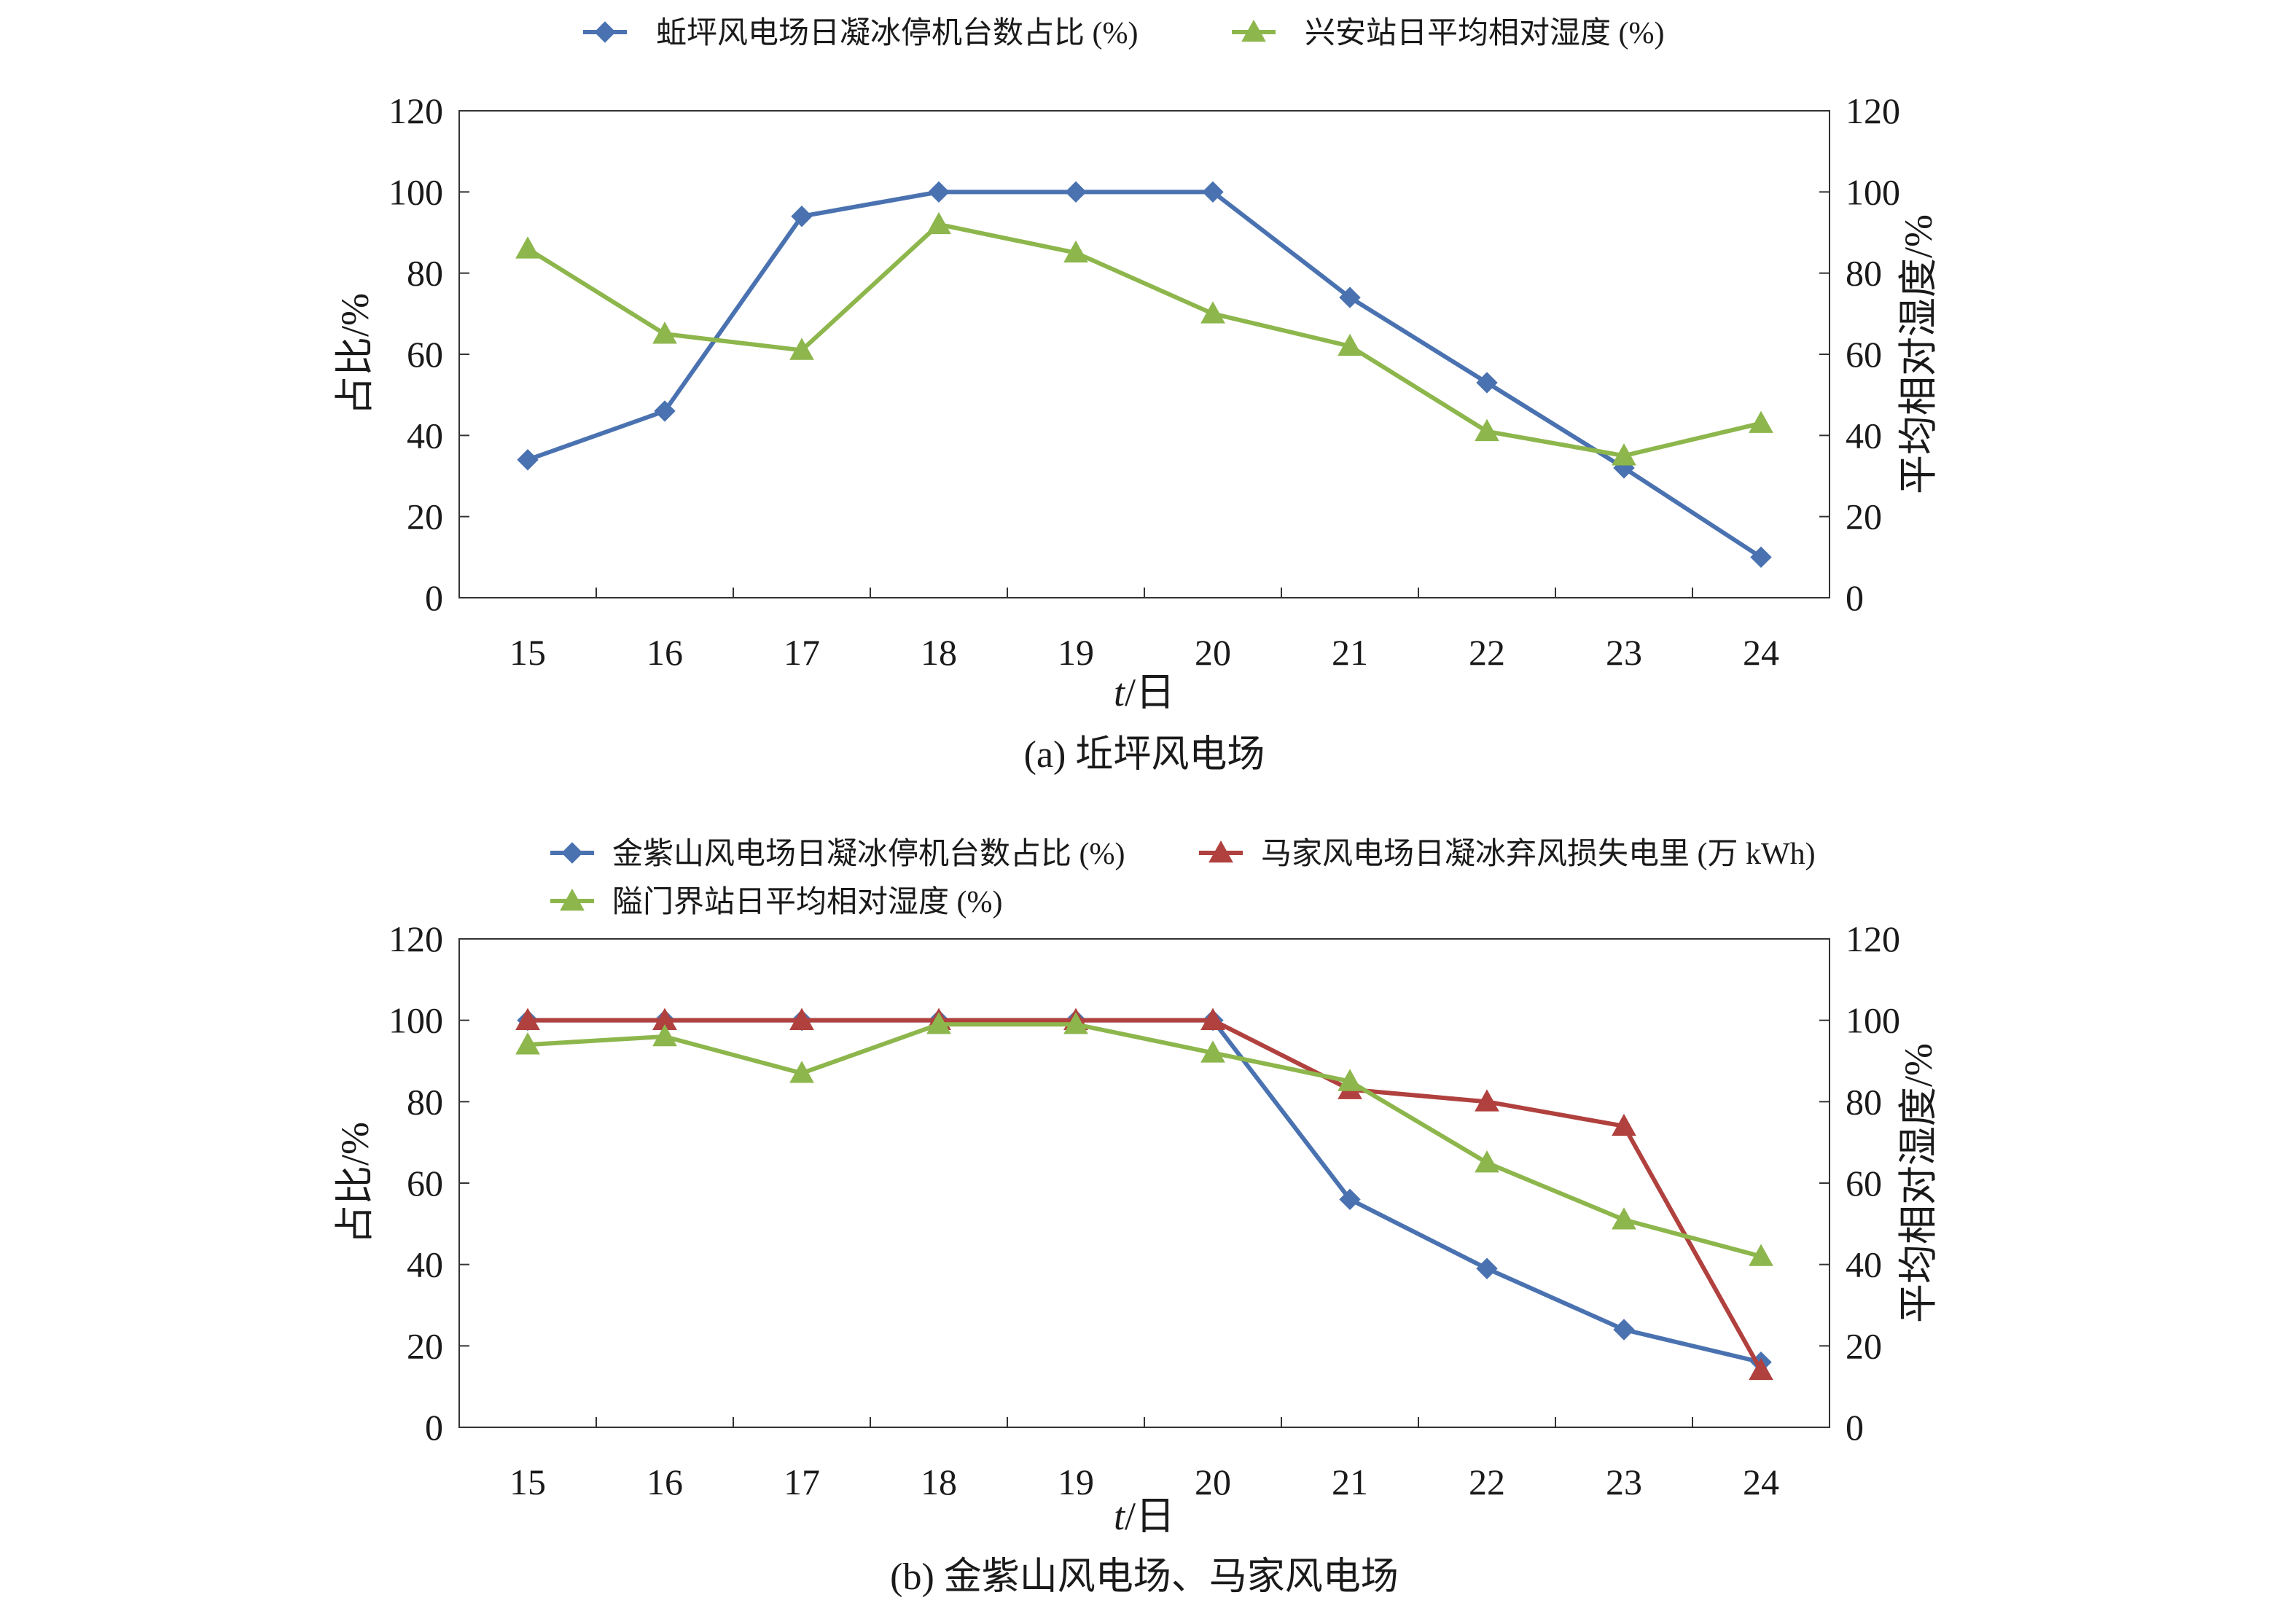  Describe the element at coordinates (807, 902) in the screenshot. I see `legend-label: 隘门界站日平均相对湿度 (%)` at that location.